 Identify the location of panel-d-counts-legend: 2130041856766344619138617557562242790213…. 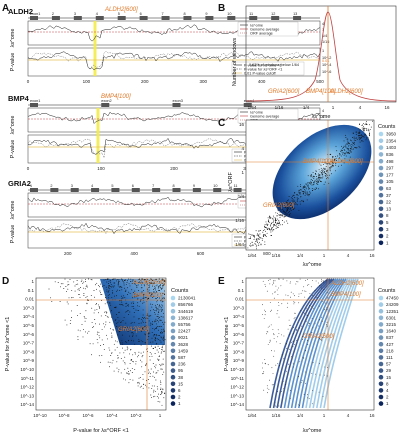
(183, 350).